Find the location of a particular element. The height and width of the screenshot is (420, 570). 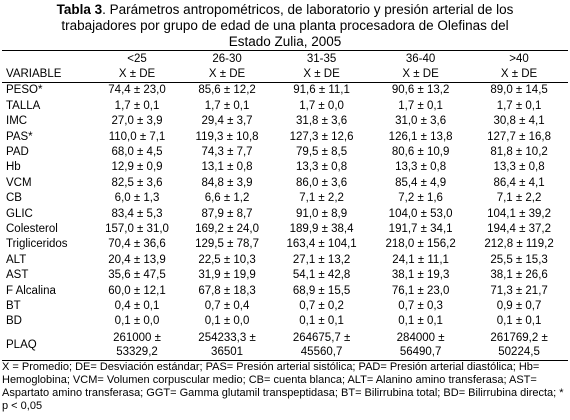

value-cell: 0,1 ± 0,0 is located at coordinates (227, 321).